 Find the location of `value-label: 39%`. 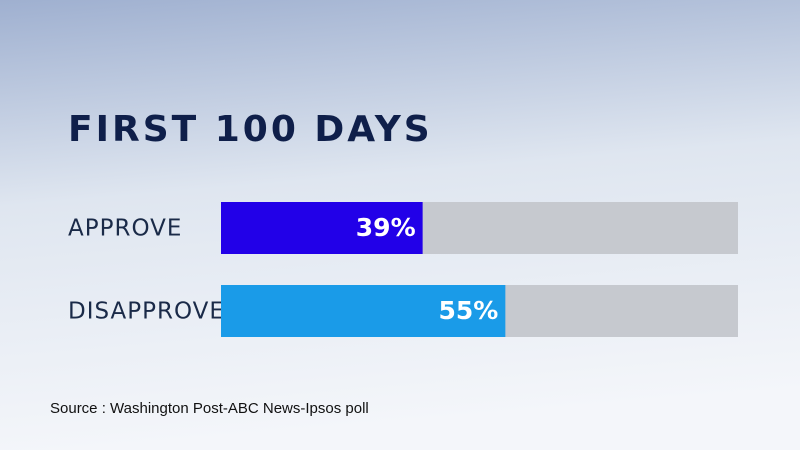

value-label: 39% is located at coordinates (386, 227).